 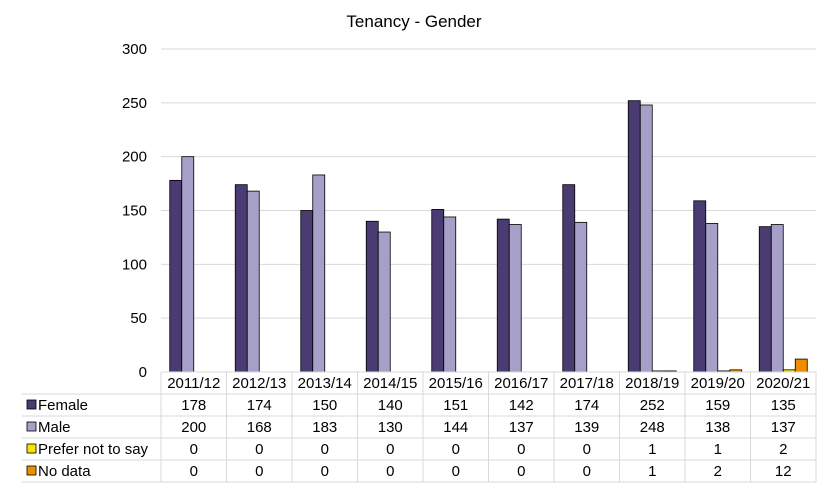 I want to click on data-label: 142, so click(x=521, y=405).